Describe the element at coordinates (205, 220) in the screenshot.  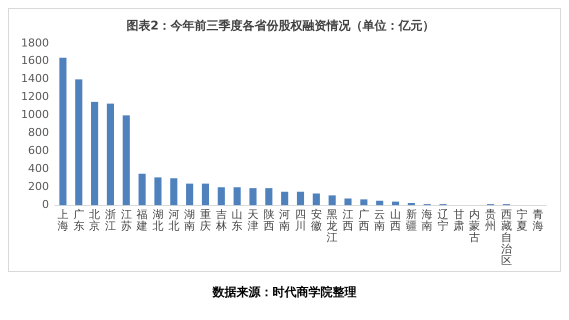
I see `x-tick-label: 重庆` at that location.